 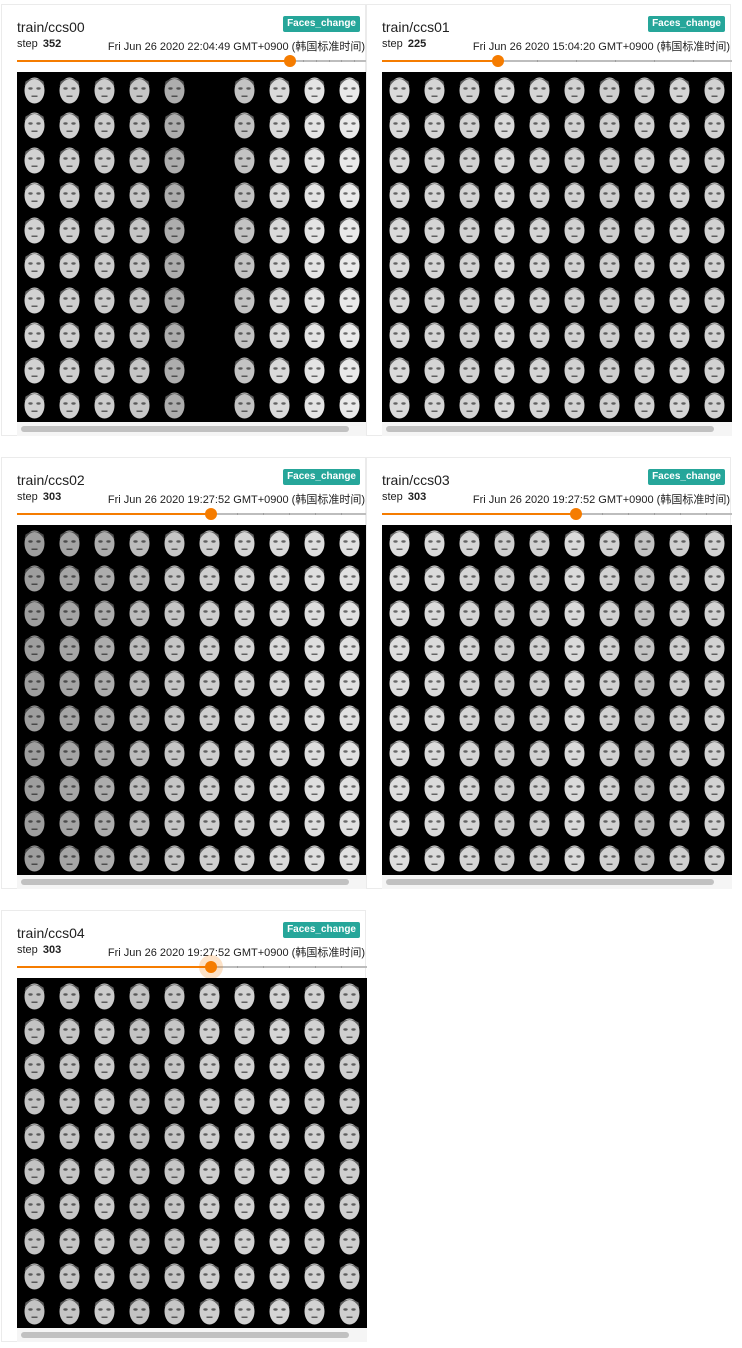 What do you see at coordinates (321, 930) in the screenshot?
I see `run-tag-badge: Faces_change` at bounding box center [321, 930].